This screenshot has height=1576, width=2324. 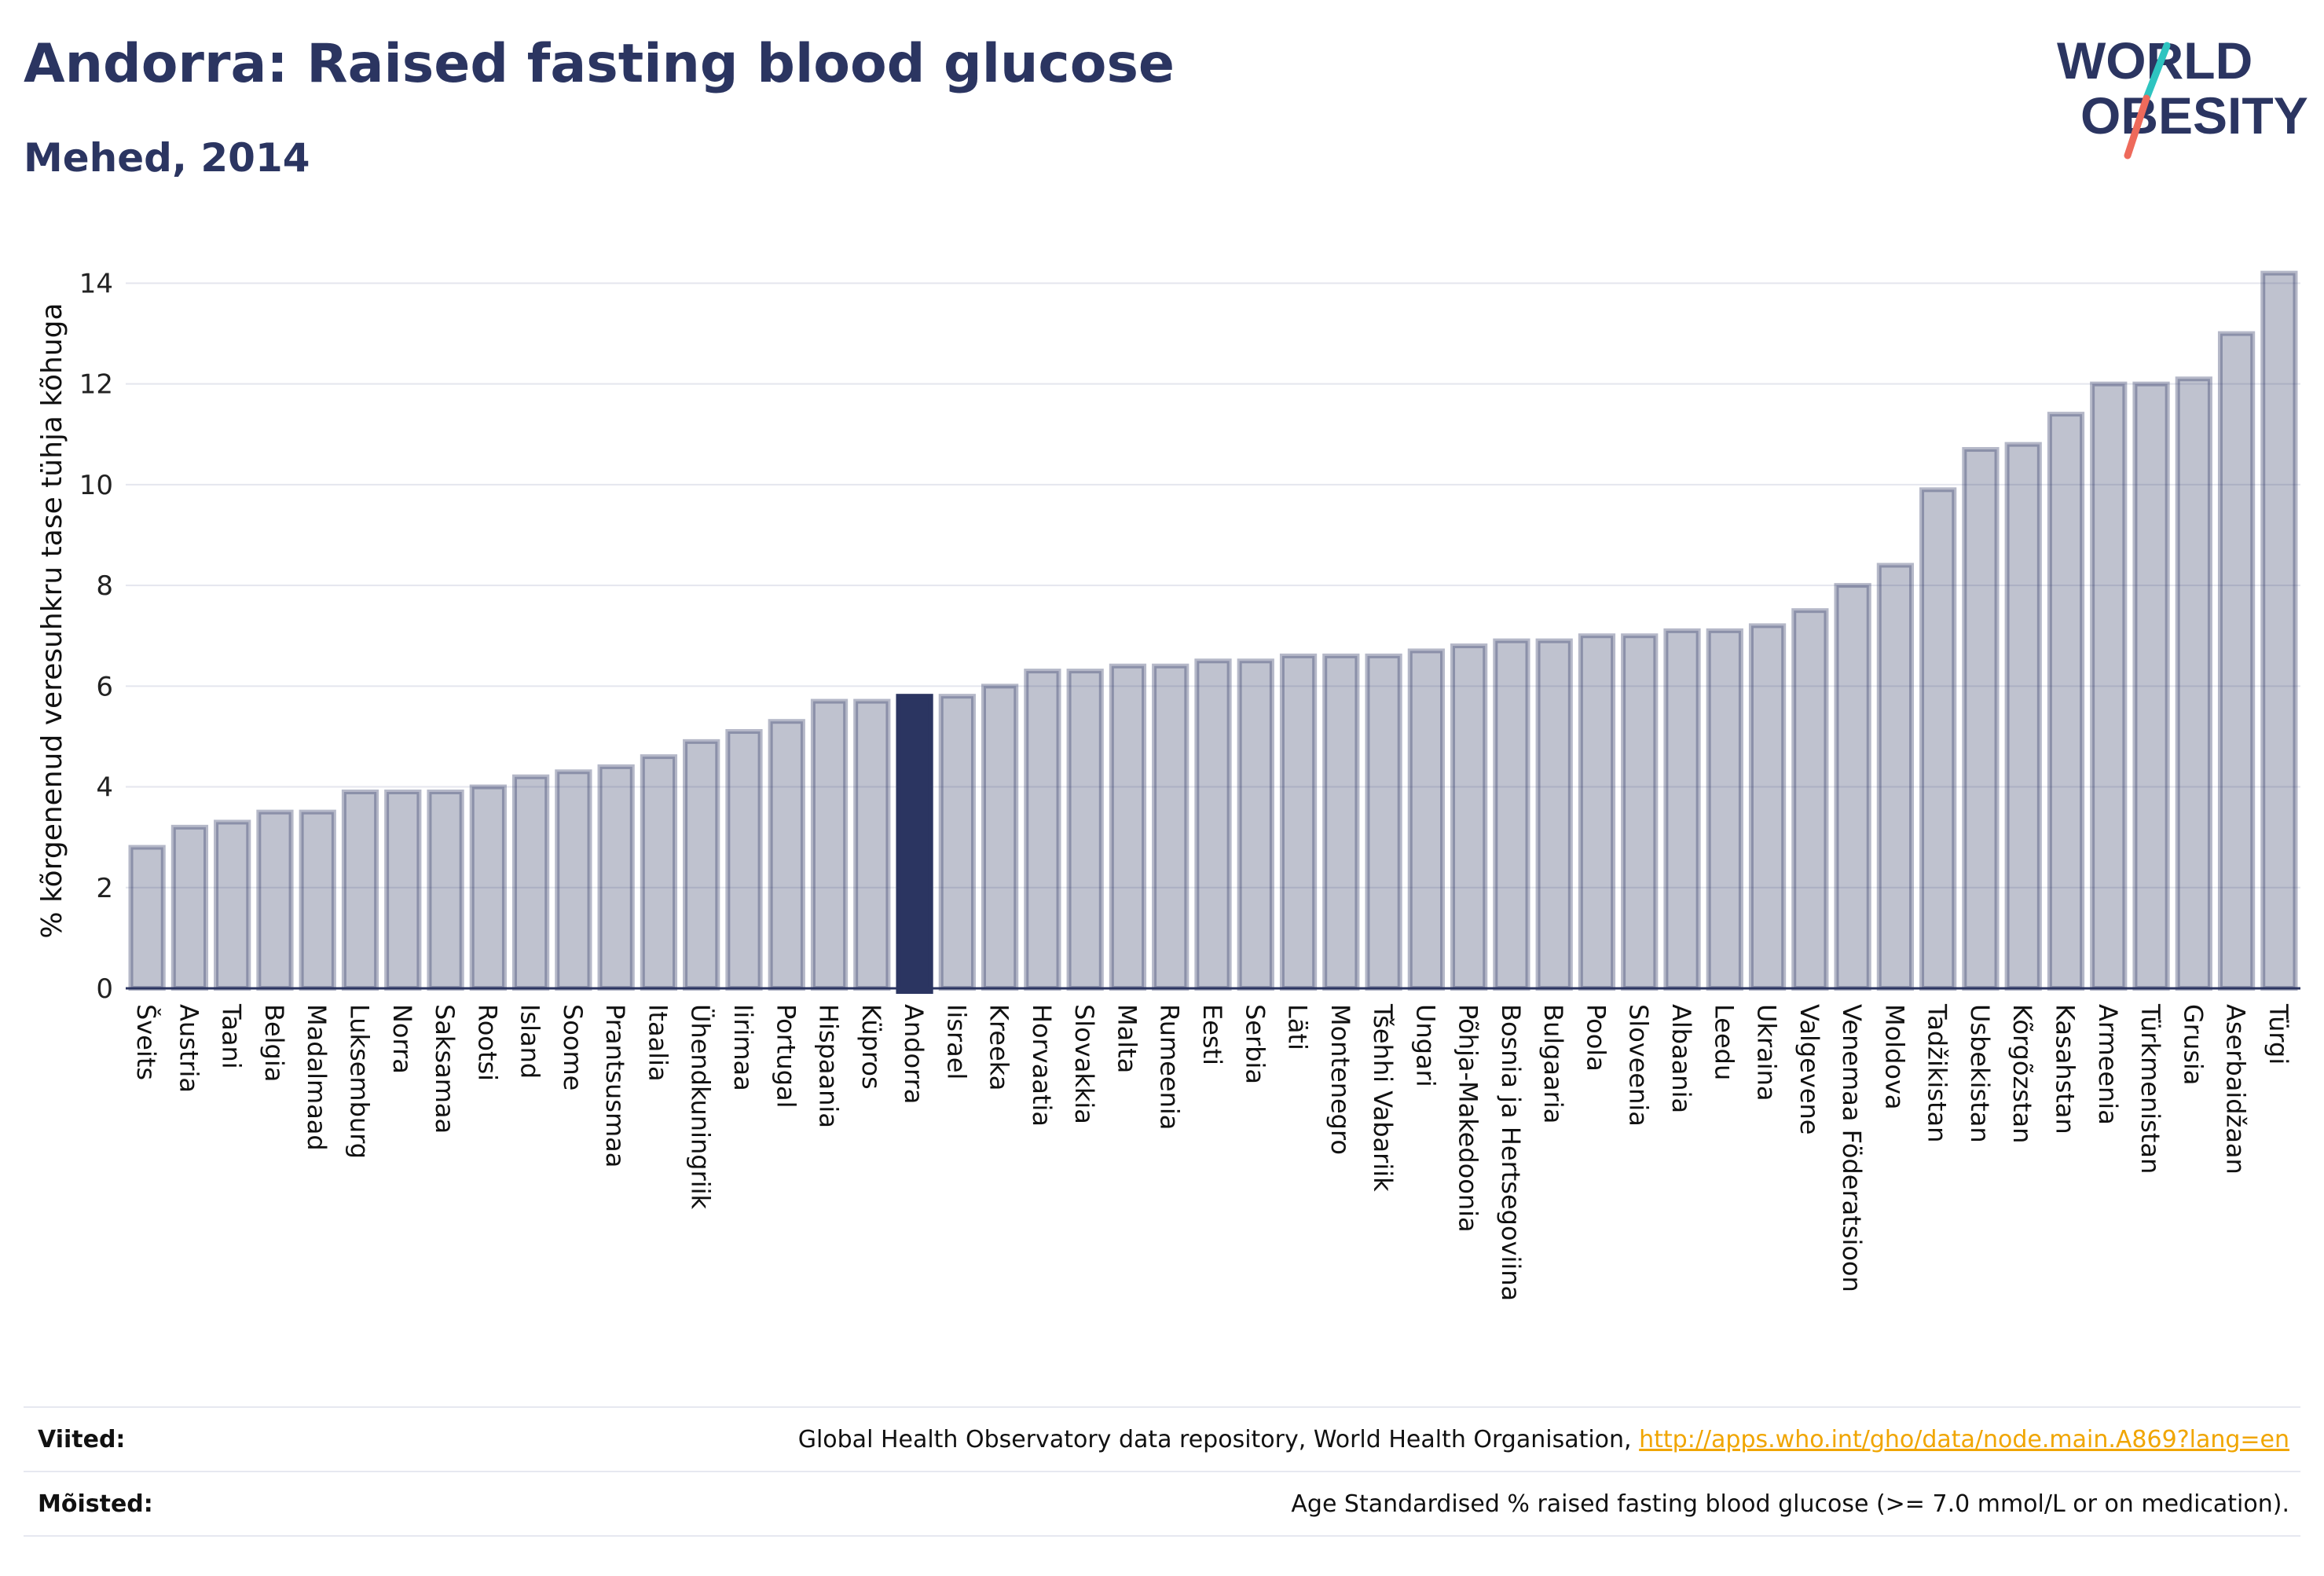 What do you see at coordinates (1127, 1038) in the screenshot?
I see `x-tick-label: Malta` at bounding box center [1127, 1038].